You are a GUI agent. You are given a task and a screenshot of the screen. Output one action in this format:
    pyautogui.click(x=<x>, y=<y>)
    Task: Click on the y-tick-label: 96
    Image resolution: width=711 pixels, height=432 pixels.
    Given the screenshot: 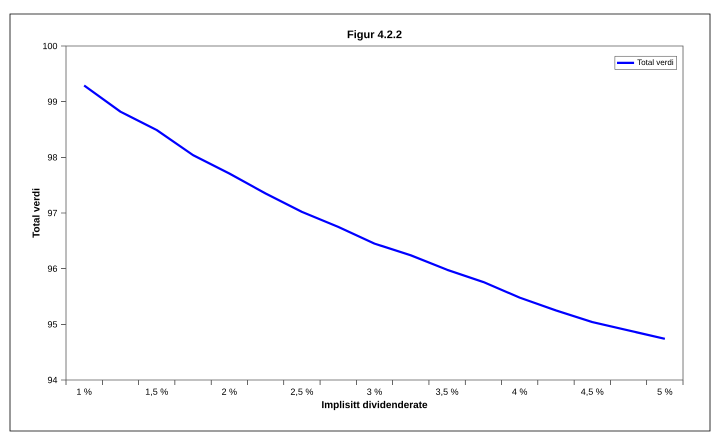 What is the action you would take?
    pyautogui.click(x=53, y=268)
    